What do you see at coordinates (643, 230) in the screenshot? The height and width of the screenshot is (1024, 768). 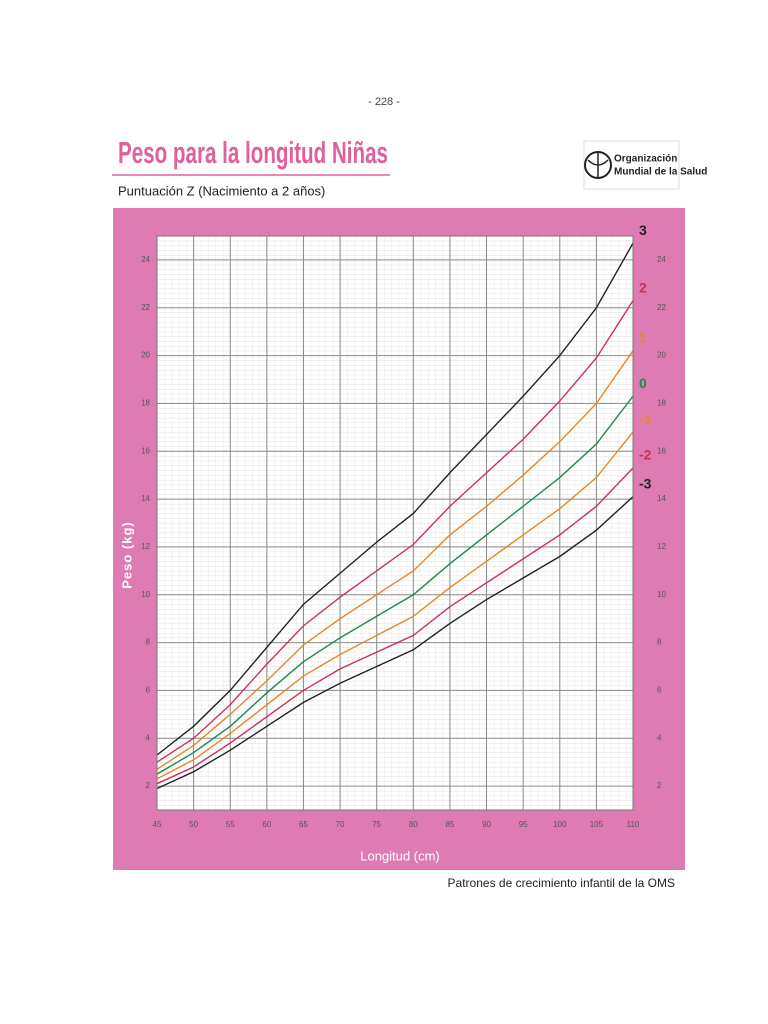 I see `curve-label: 3` at bounding box center [643, 230].